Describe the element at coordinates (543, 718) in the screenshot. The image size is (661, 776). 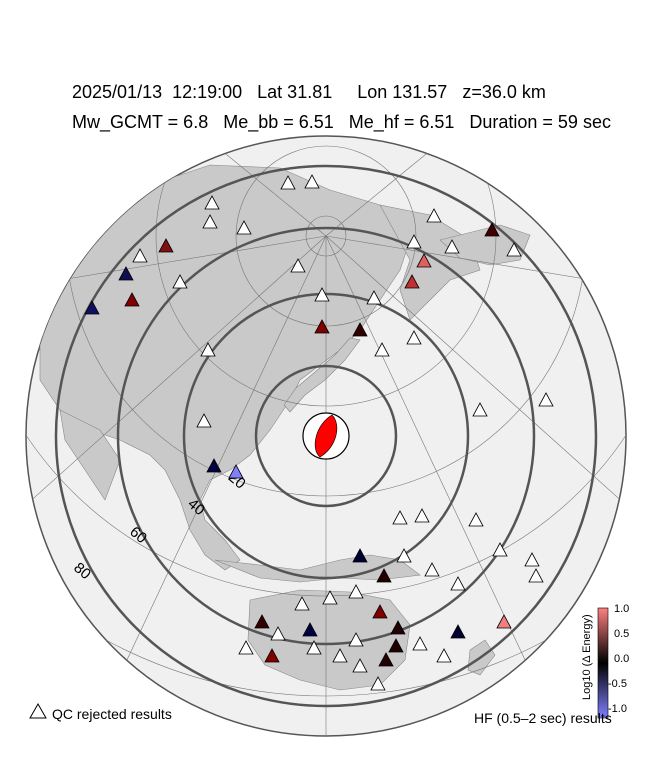
I see `hf-legend-label: HF (0.5–2 sec) results` at that location.